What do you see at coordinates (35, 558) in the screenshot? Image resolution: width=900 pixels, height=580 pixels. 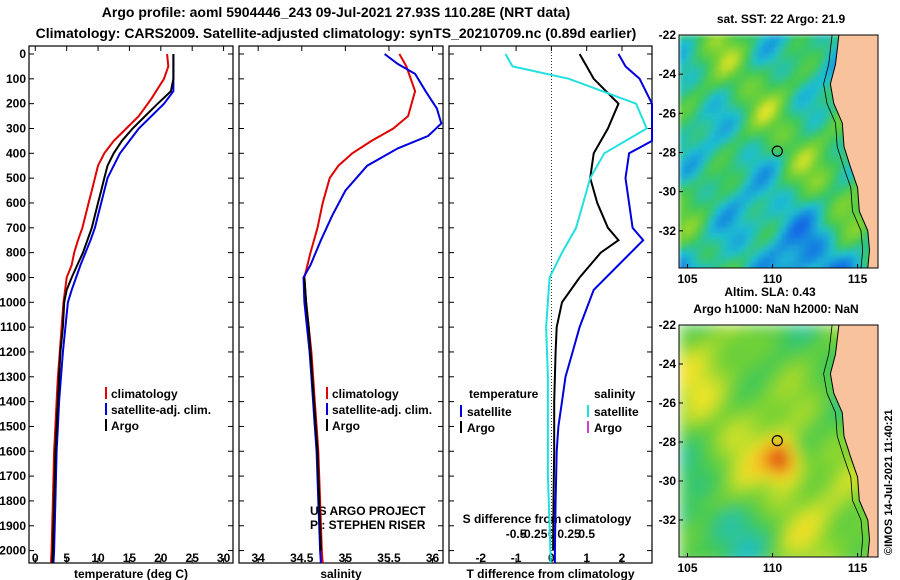 I see `x-tick-label: 0` at bounding box center [35, 558].